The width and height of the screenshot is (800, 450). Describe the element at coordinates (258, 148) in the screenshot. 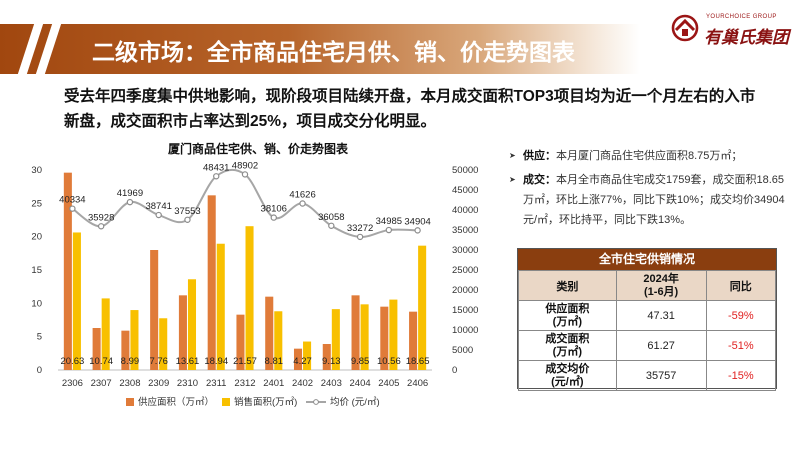

I see `chart-title: 厦门商品住宅供、销、价走势图表` at that location.